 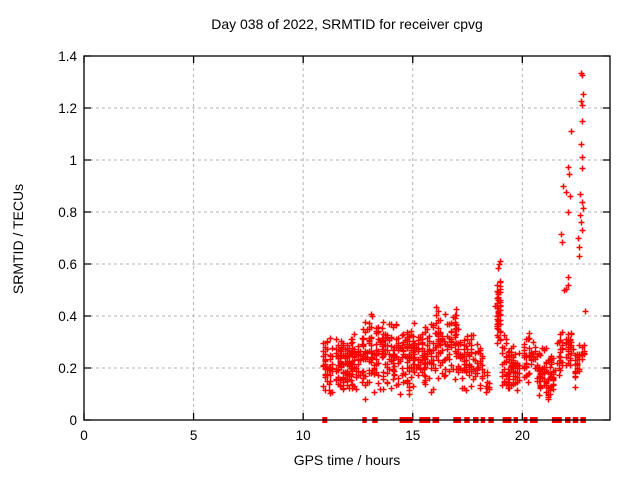 I want to click on x-tick-label: 10, so click(x=303, y=435).